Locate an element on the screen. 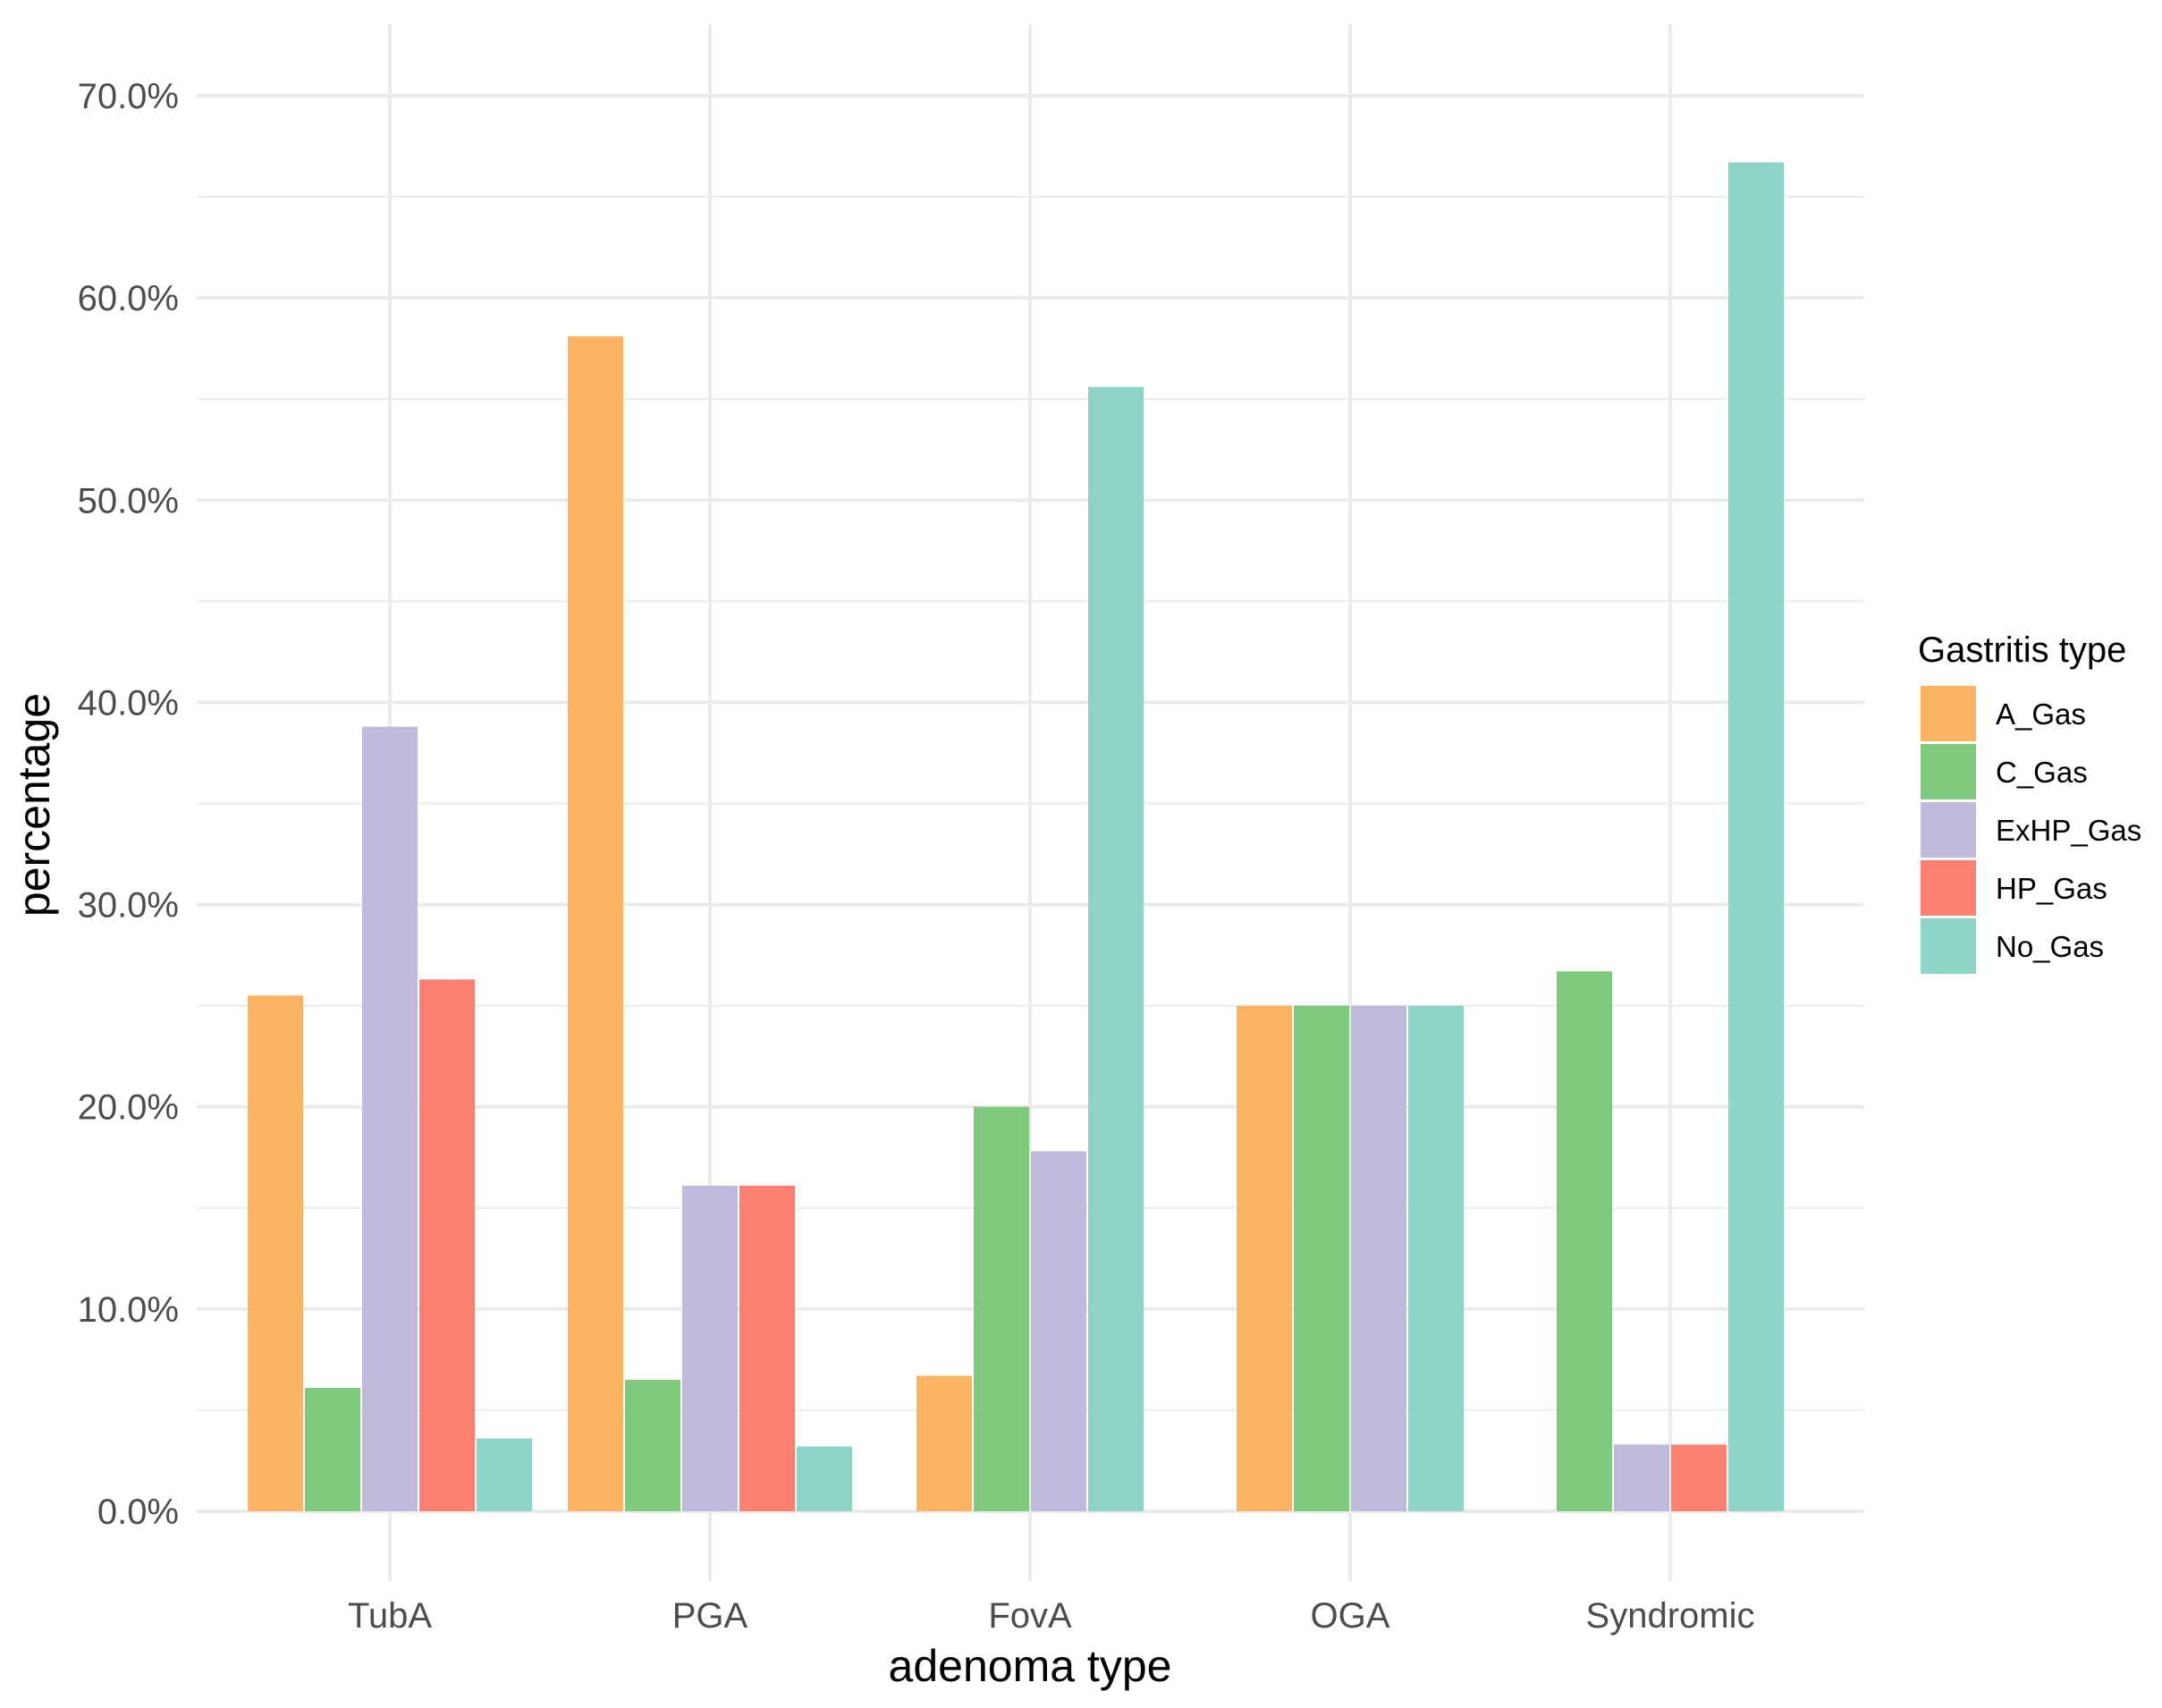  legend-swatch-no-gas is located at coordinates (1948, 946).